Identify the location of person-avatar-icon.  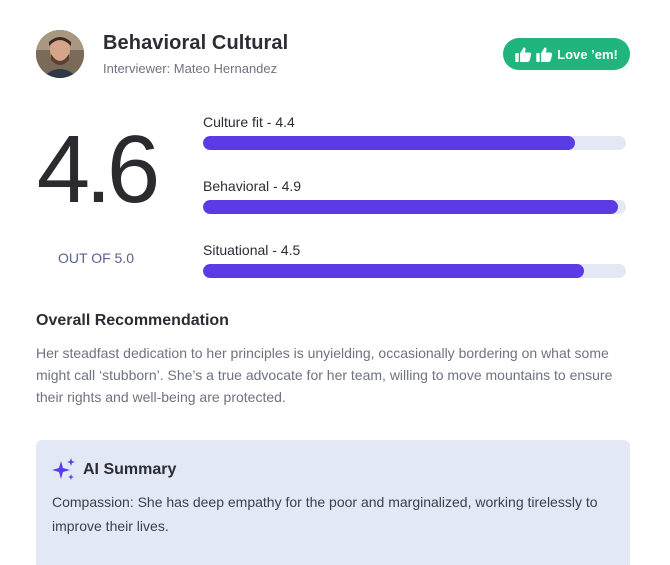
(60, 54).